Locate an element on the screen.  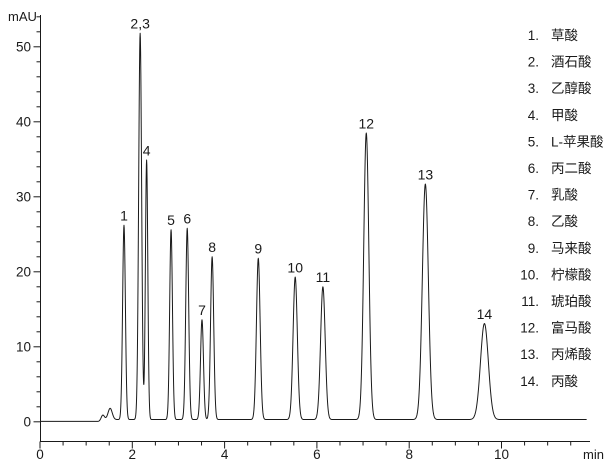
legend-item: 6. 丙二酸 is located at coordinates (560, 168).